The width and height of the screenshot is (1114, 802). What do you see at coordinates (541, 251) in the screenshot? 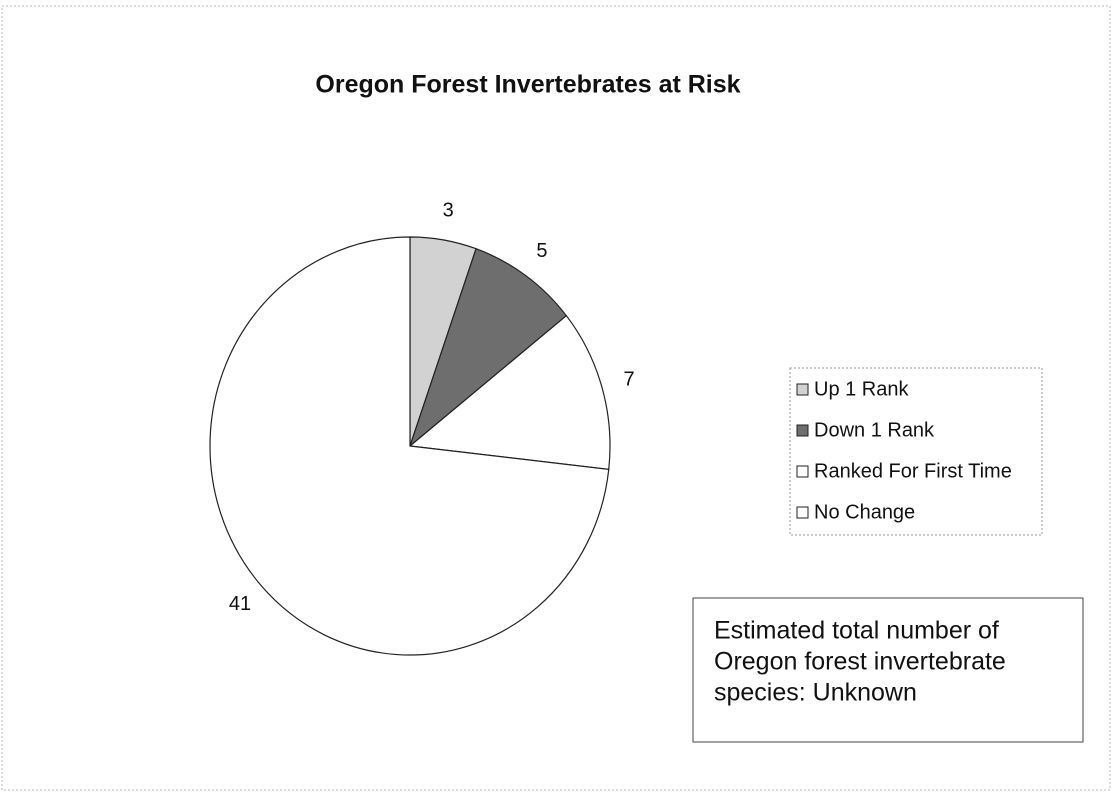
I see `data-label: 5` at bounding box center [541, 251].